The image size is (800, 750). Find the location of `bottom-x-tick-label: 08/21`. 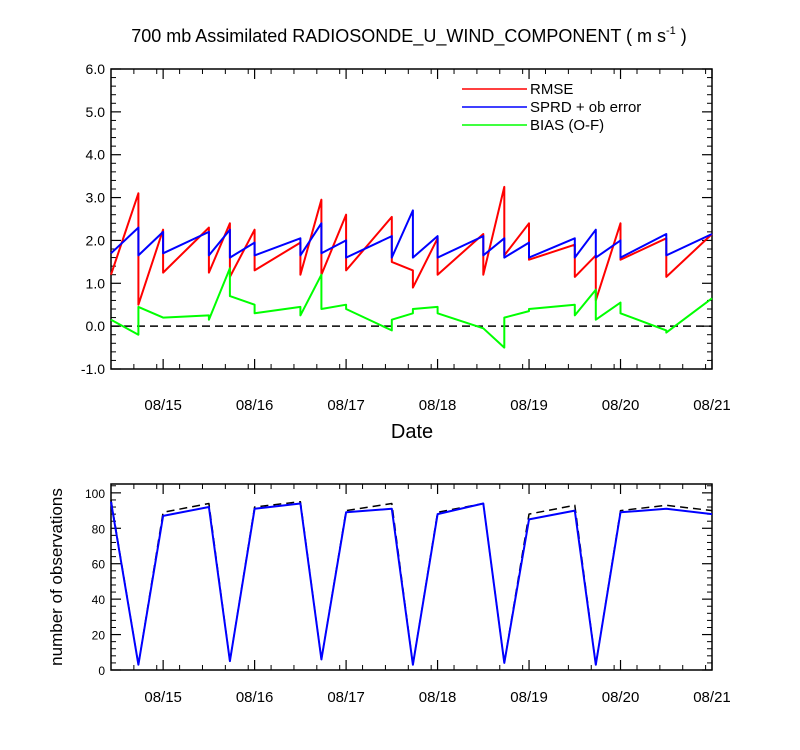

bottom-x-tick-label: 08/21 is located at coordinates (712, 697).